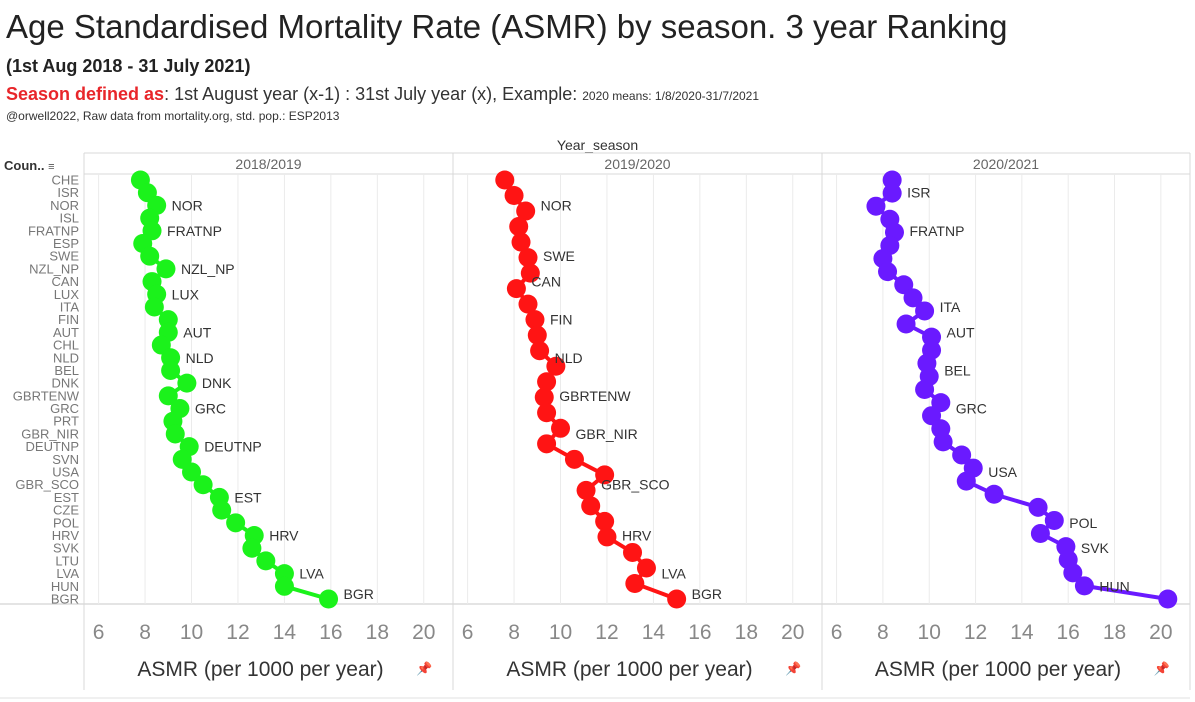 The width and height of the screenshot is (1195, 702). I want to click on data-label: HUN, so click(1114, 586).